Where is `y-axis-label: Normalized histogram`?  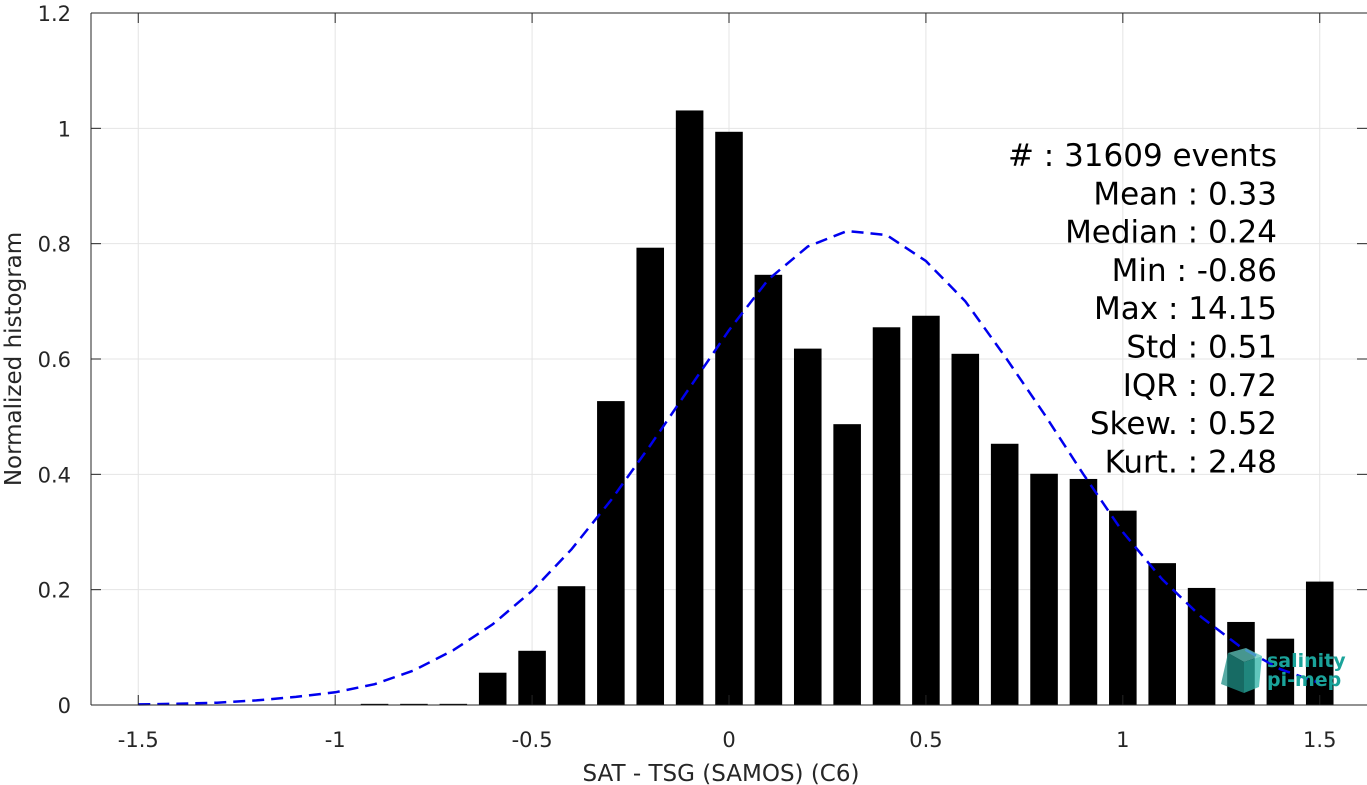
y-axis-label: Normalized histogram is located at coordinates (14, 359).